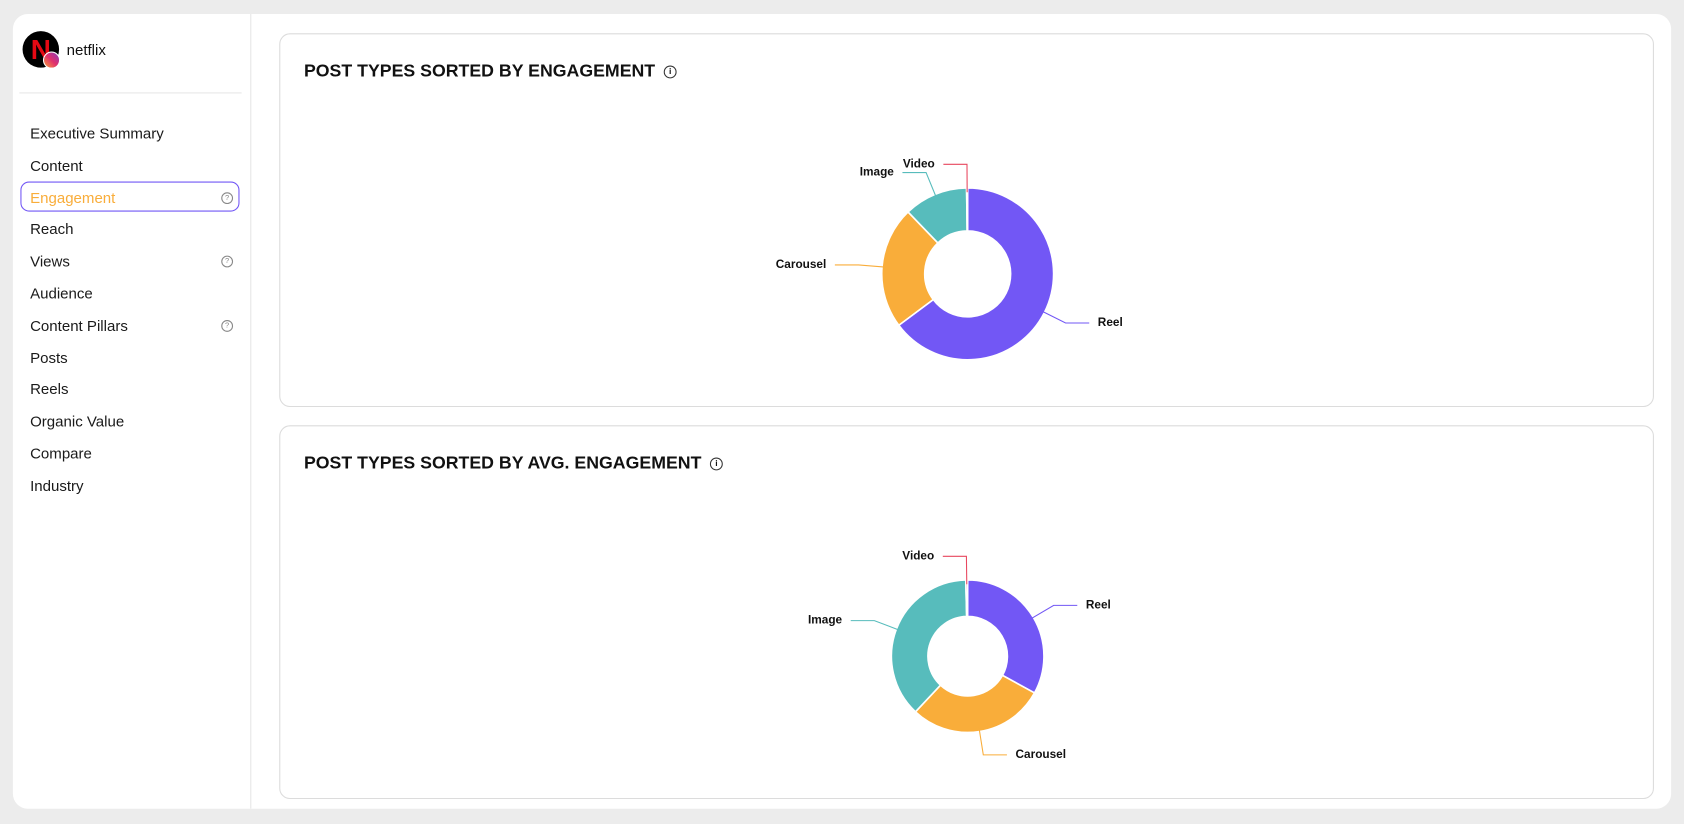 The height and width of the screenshot is (824, 1684). I want to click on account-name: netflix, so click(86, 49).